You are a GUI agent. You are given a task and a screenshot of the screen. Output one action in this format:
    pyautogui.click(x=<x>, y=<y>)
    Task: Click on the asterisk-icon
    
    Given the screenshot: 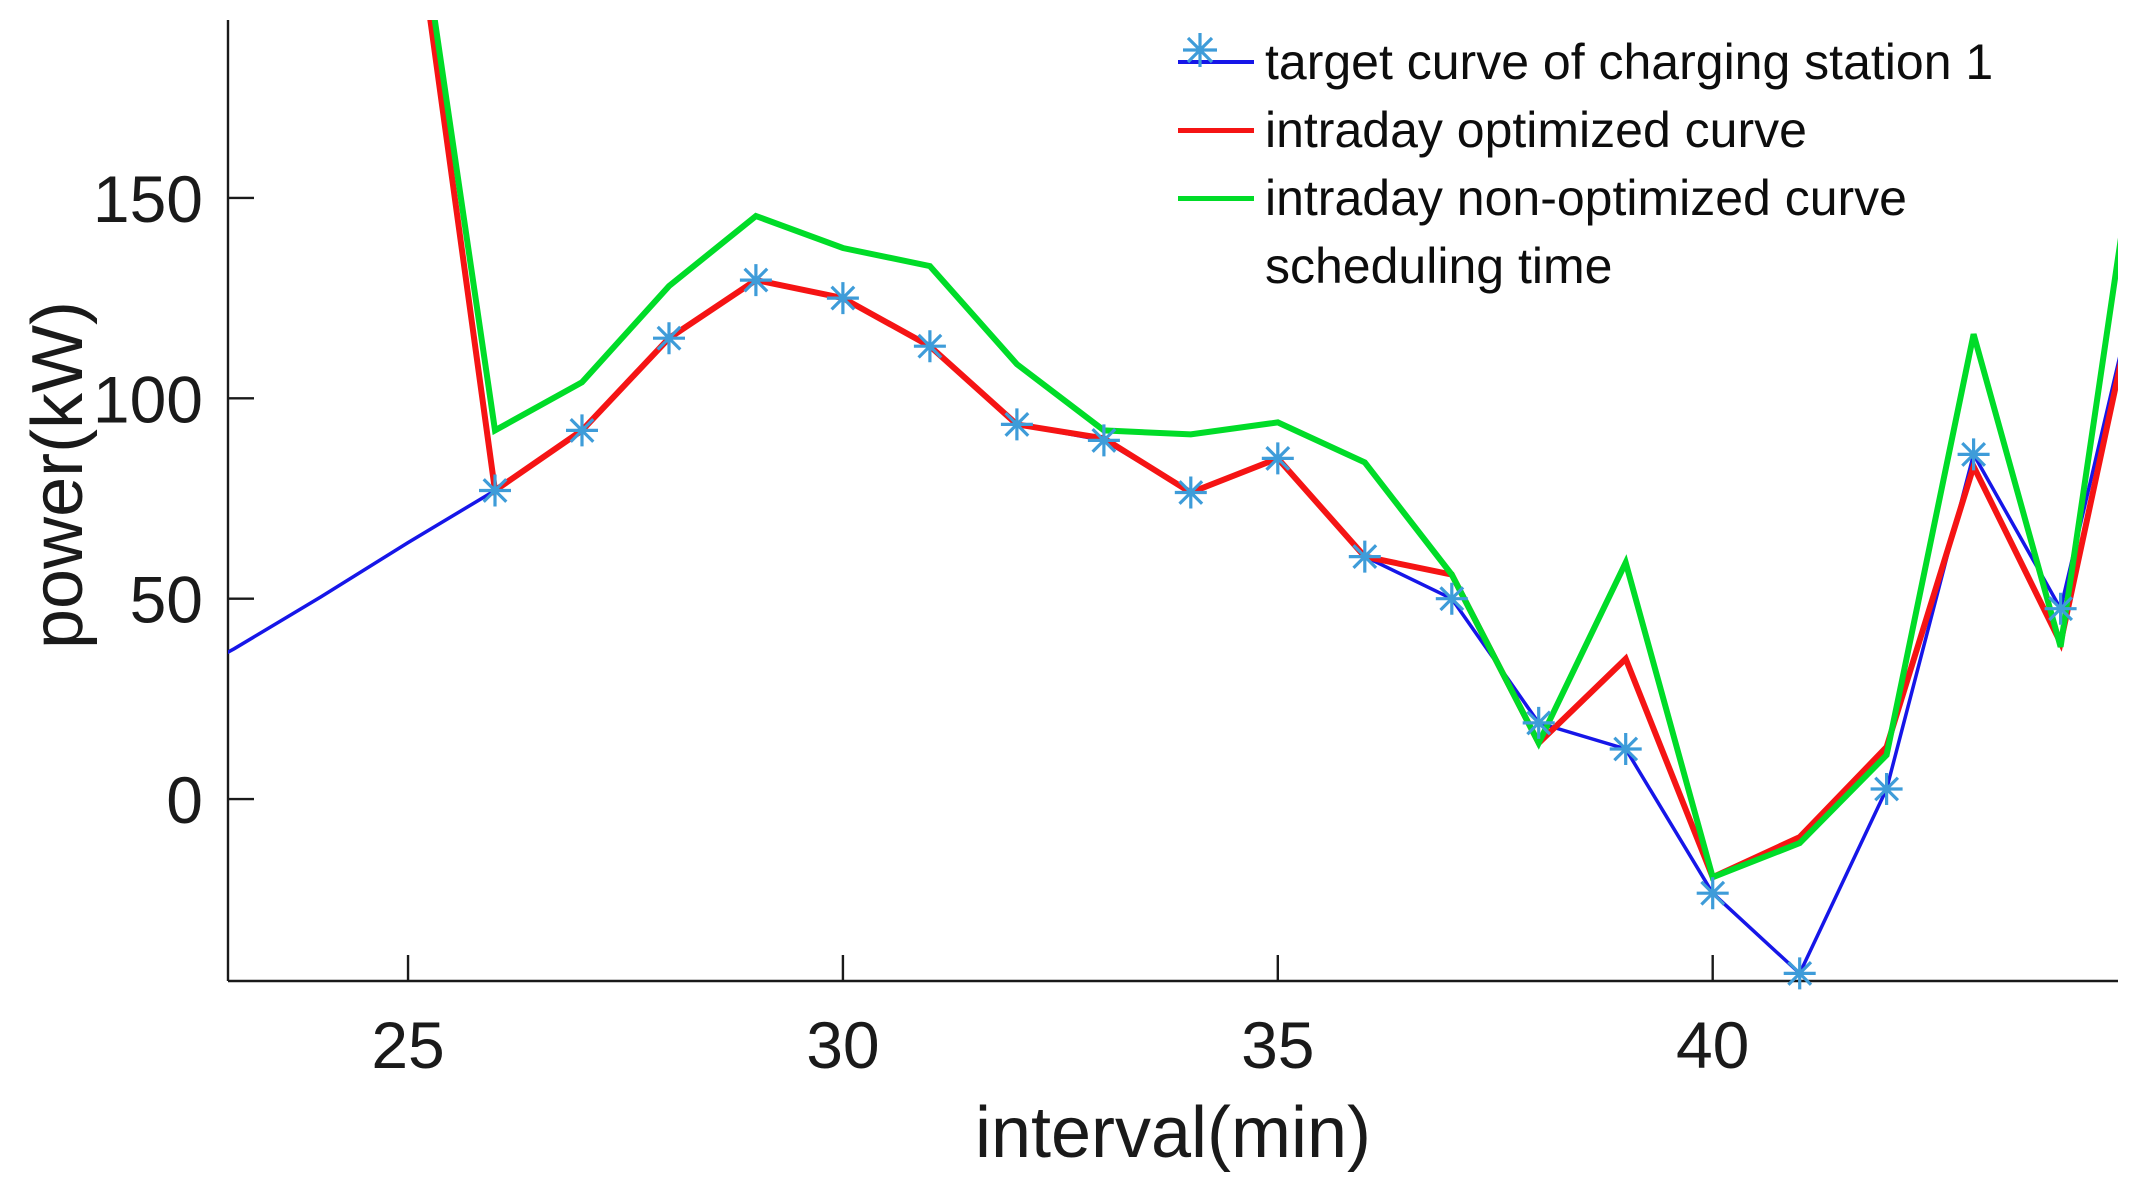 What is the action you would take?
    pyautogui.click(x=1200, y=50)
    